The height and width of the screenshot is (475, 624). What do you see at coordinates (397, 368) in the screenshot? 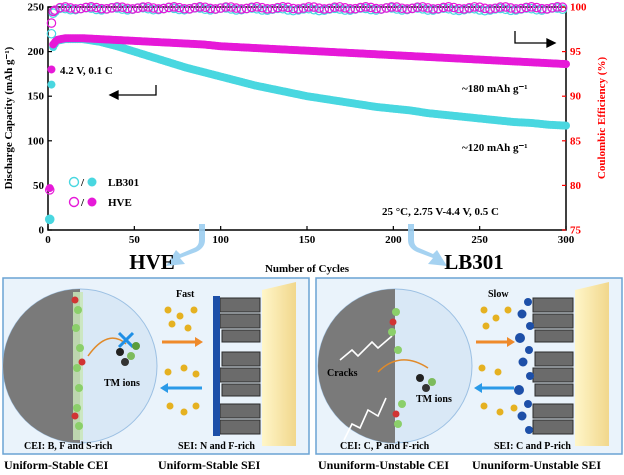
I see `cei-layer-lb301` at bounding box center [397, 368].